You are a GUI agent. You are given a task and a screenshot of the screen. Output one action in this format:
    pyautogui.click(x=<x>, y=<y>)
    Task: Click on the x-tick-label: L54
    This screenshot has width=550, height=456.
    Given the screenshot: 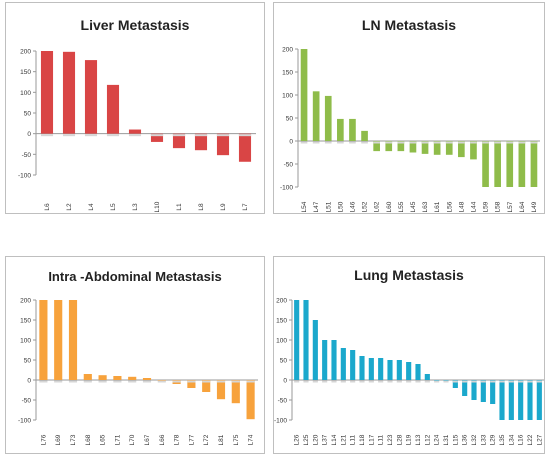 What is the action you would take?
    pyautogui.click(x=304, y=206)
    